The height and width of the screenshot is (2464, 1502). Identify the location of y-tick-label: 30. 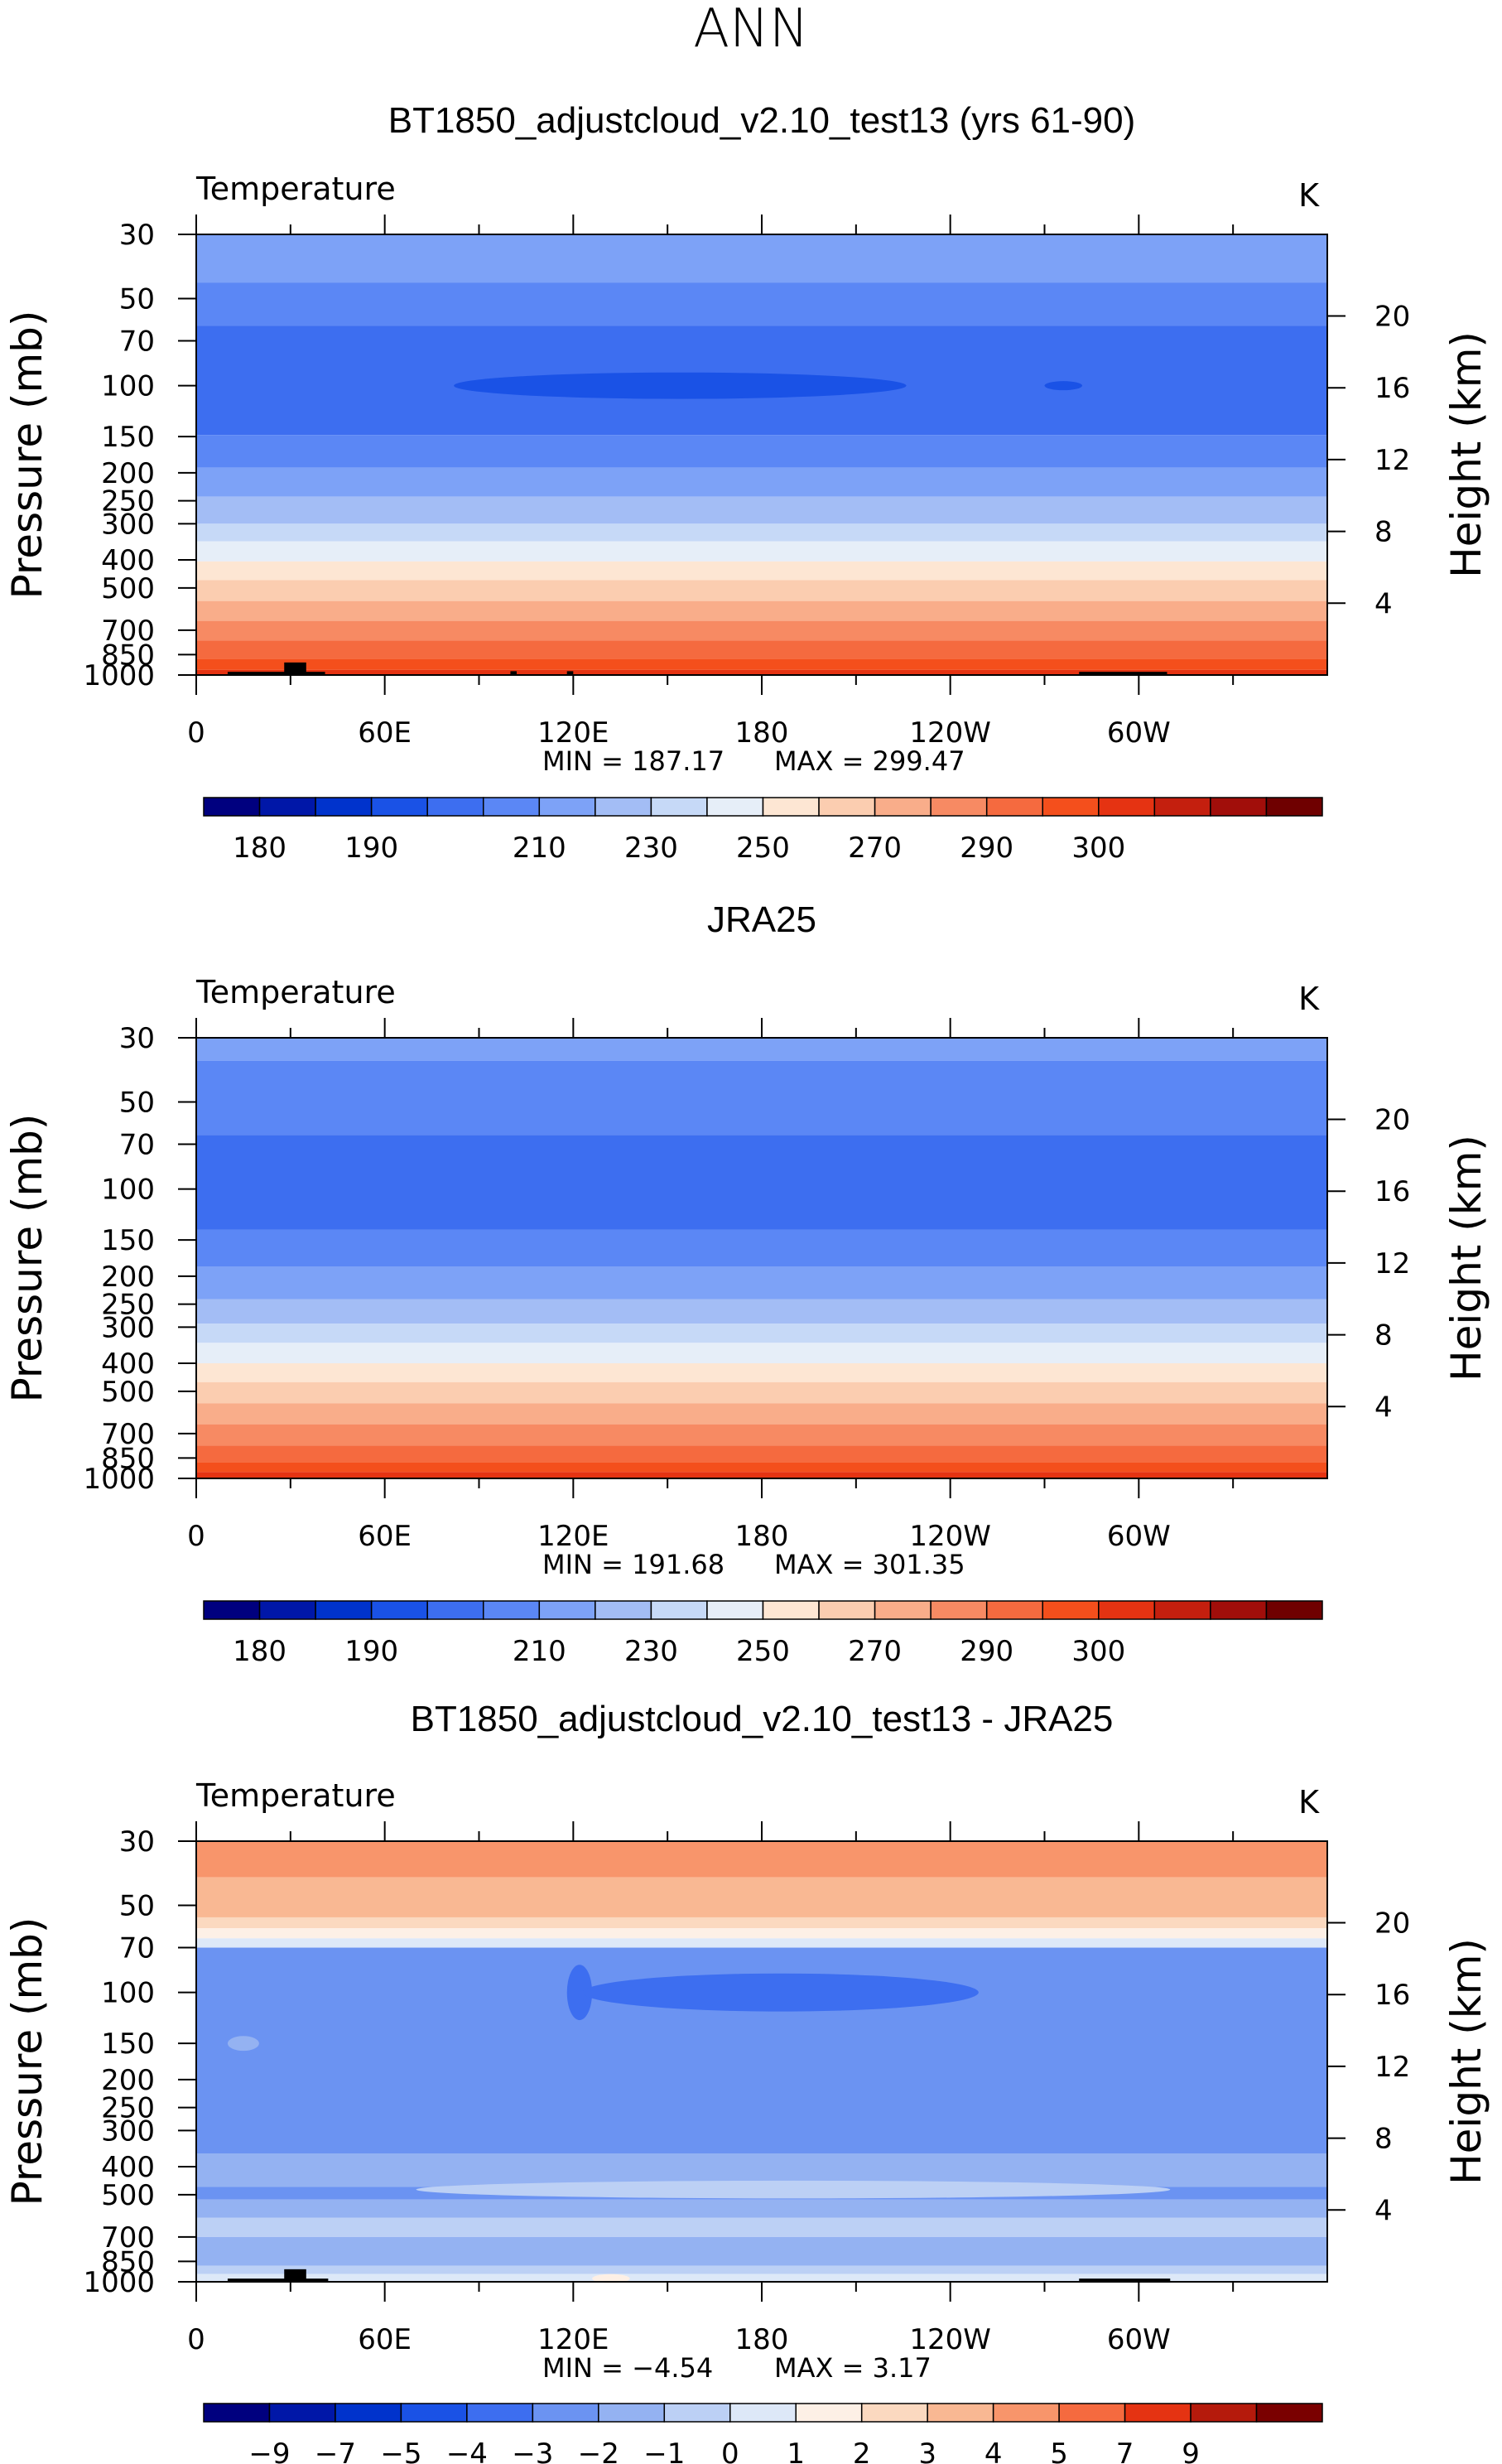
(137, 1842).